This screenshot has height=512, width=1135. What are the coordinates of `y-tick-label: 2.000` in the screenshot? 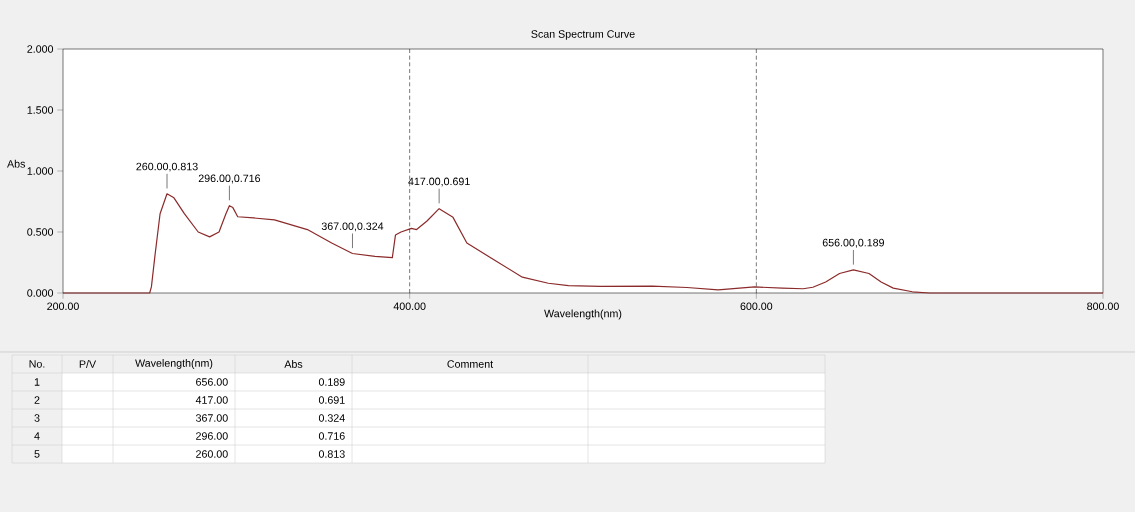 It's located at (40, 49).